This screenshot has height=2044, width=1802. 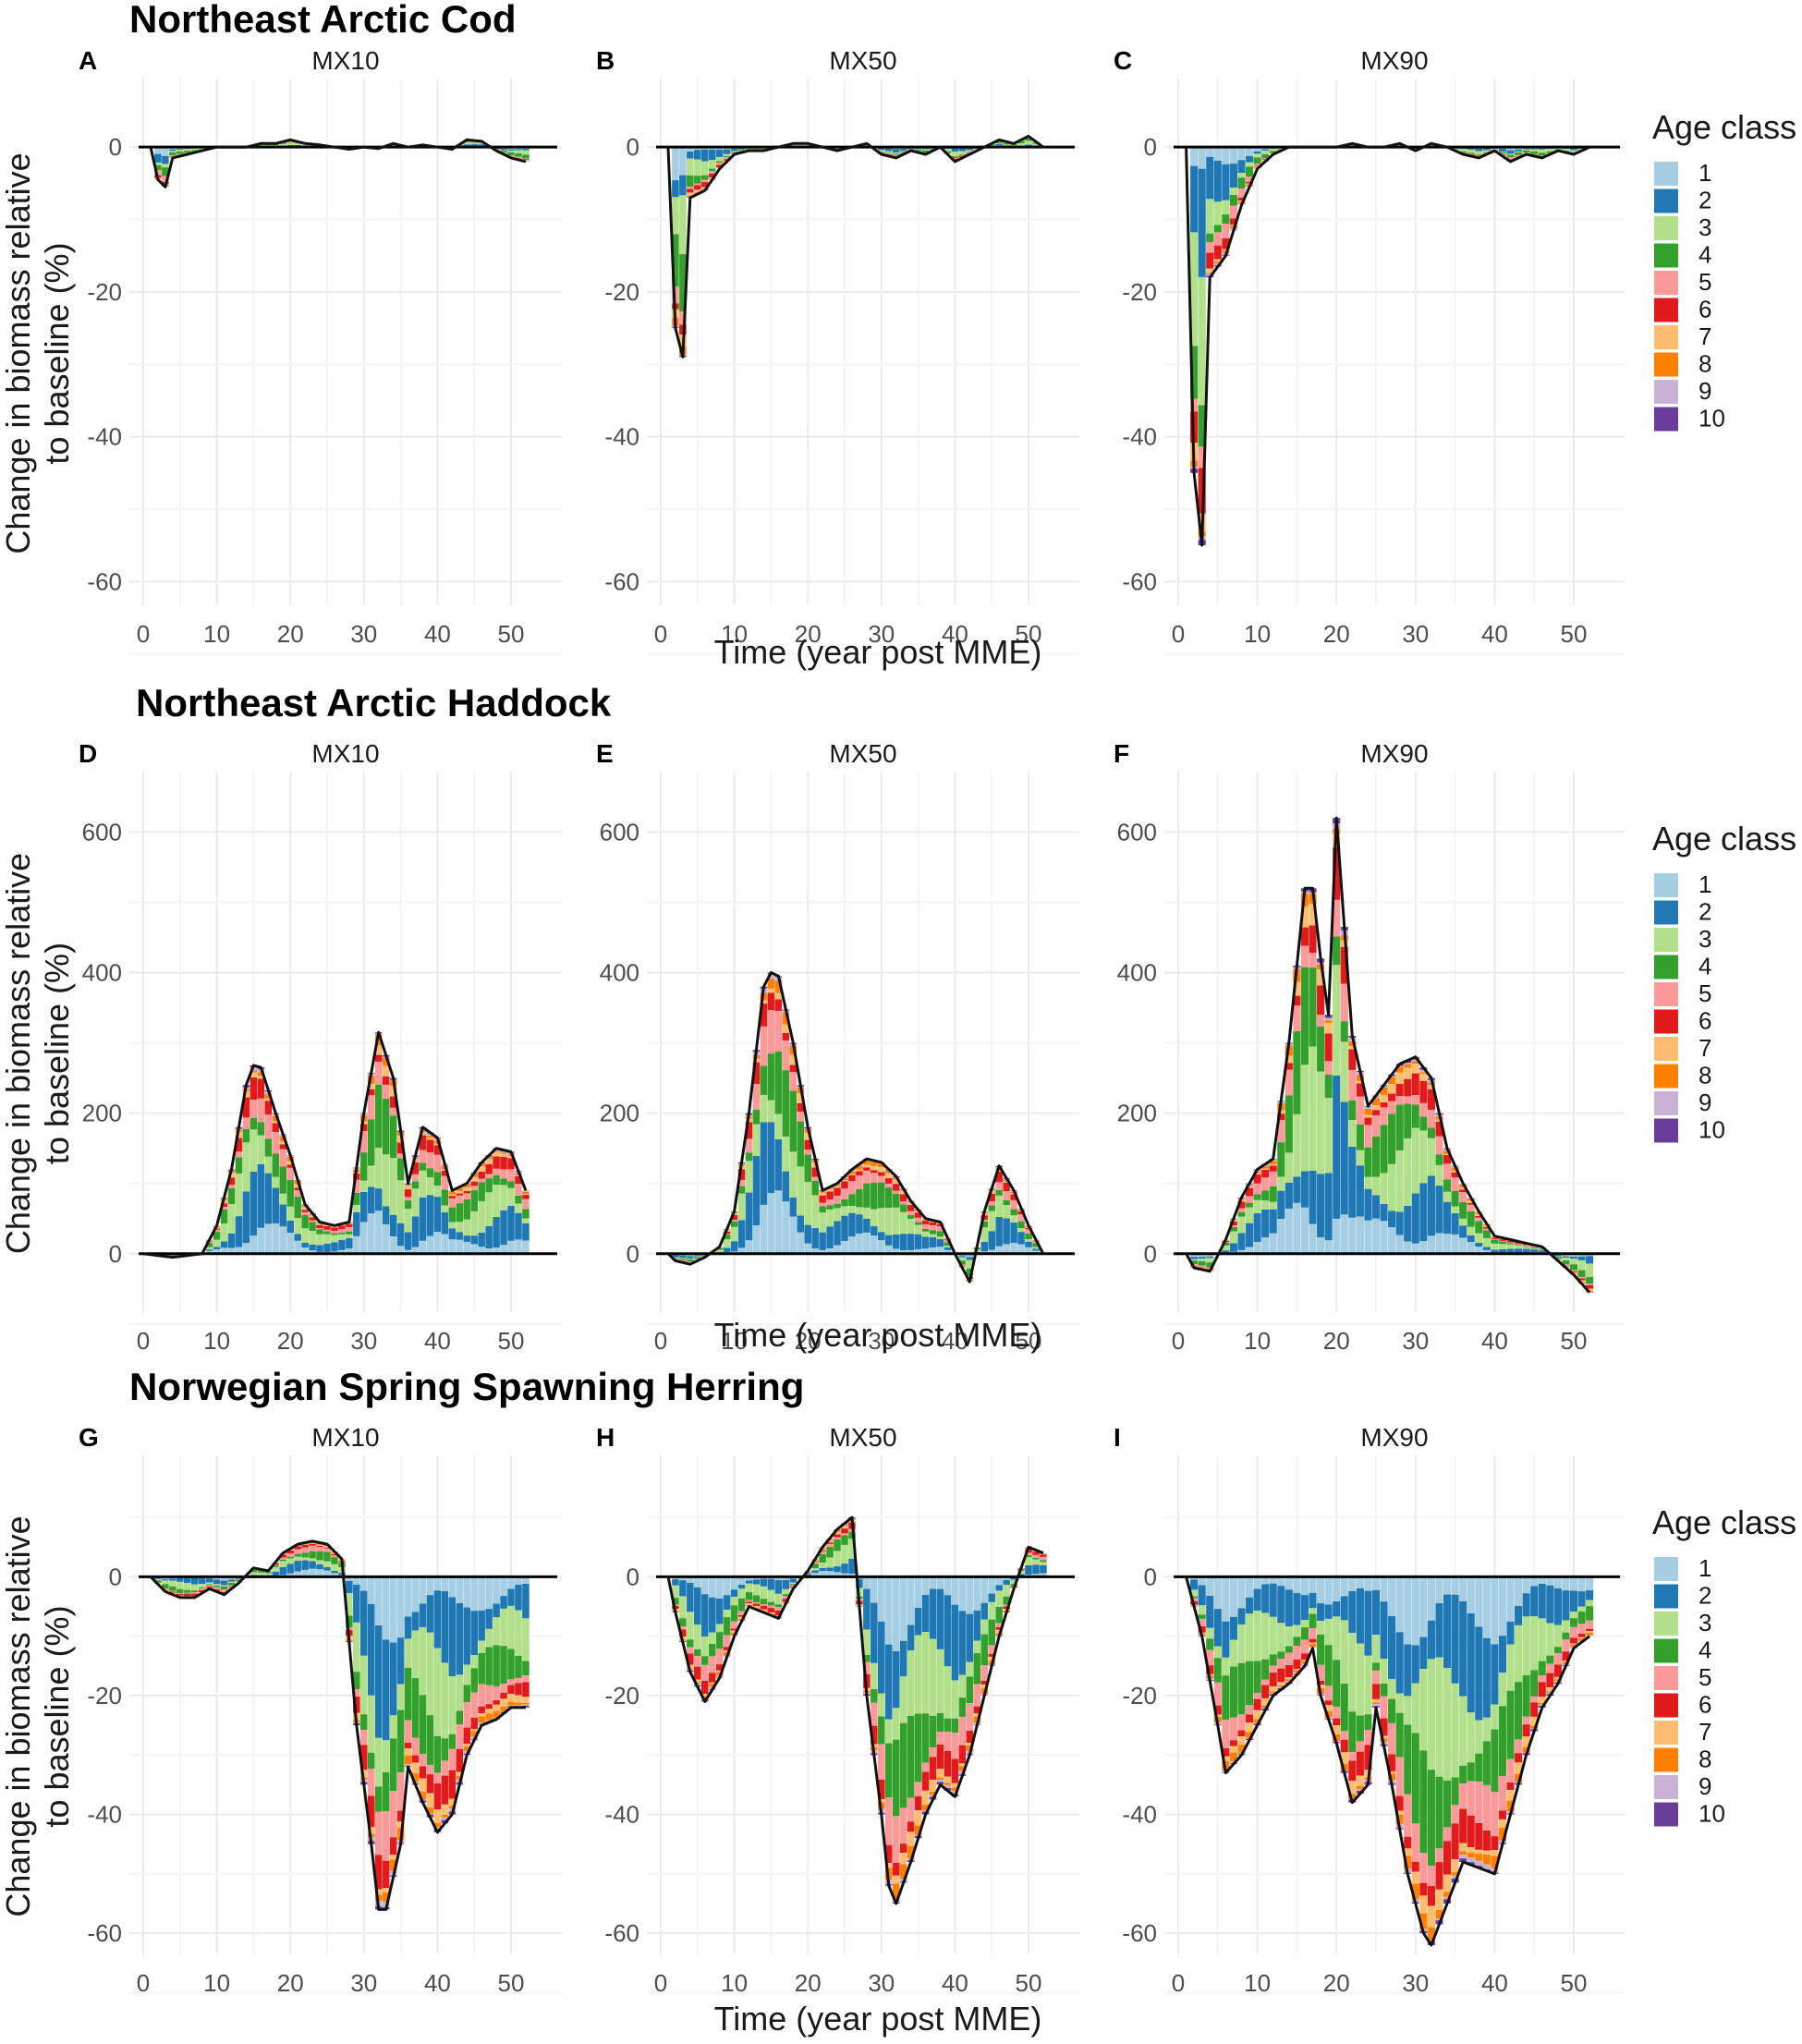 What do you see at coordinates (1705, 1705) in the screenshot?
I see `legend-label: 6` at bounding box center [1705, 1705].